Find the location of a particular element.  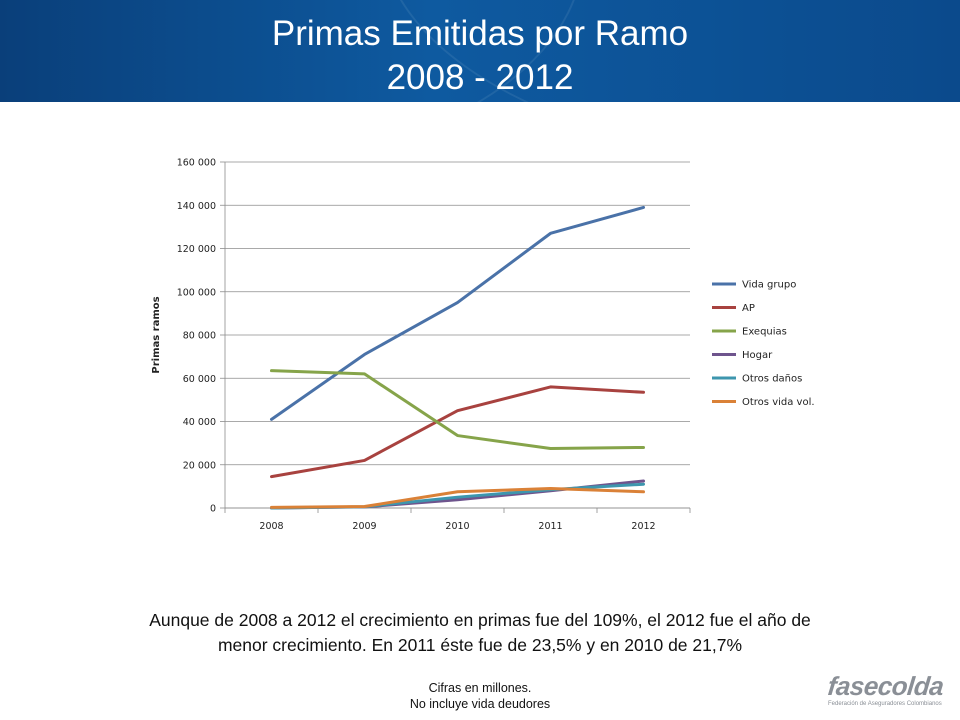

x-tick-label: 2008 is located at coordinates (271, 526).